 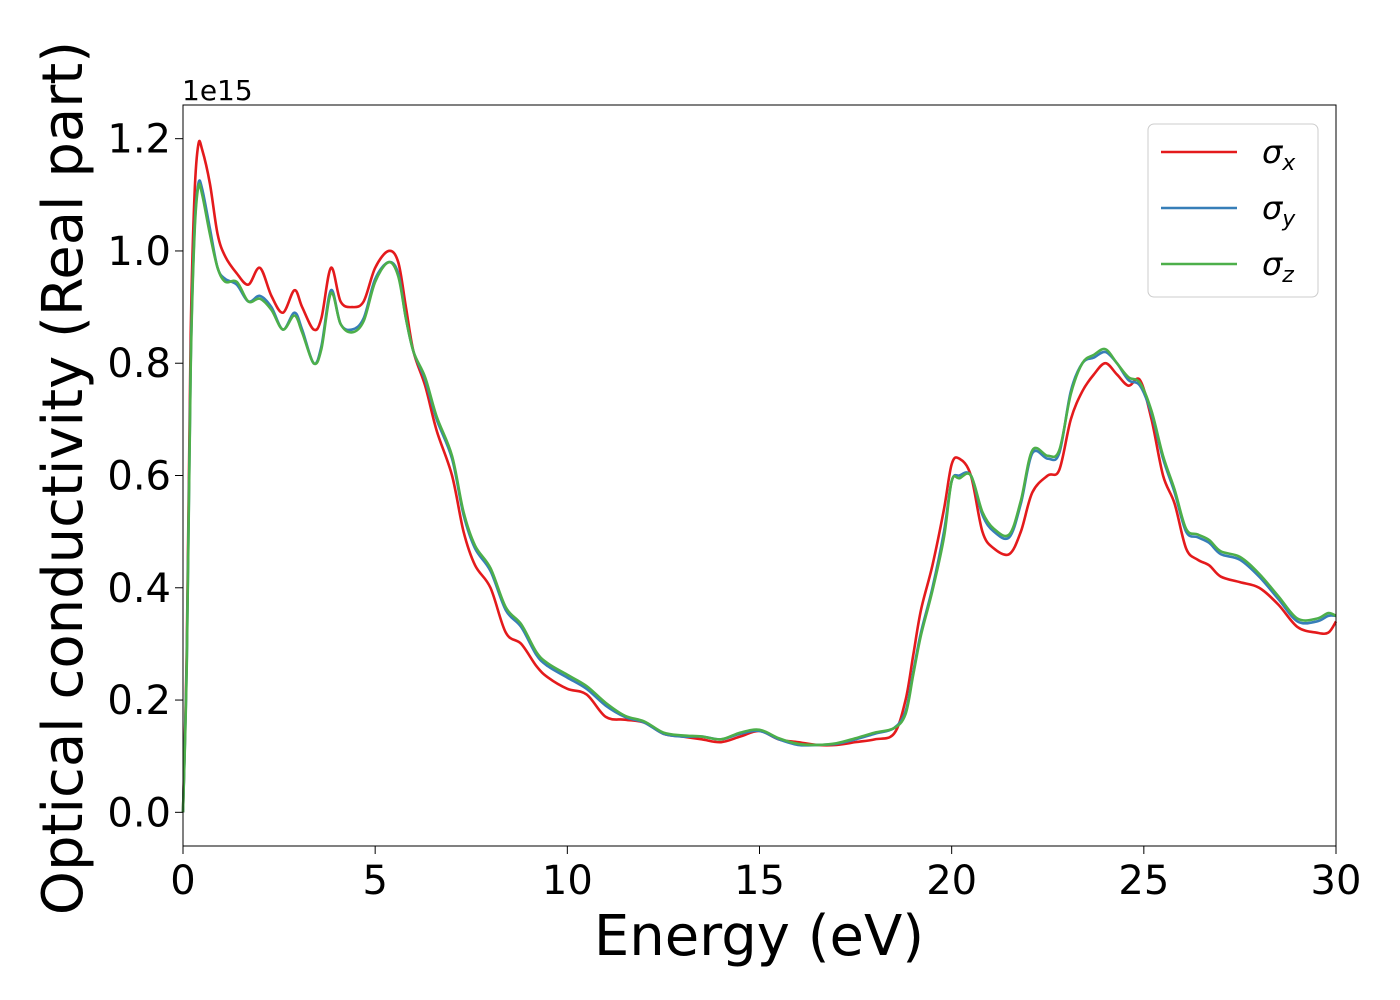 I want to click on x-tick-label: 0, so click(x=182, y=881).